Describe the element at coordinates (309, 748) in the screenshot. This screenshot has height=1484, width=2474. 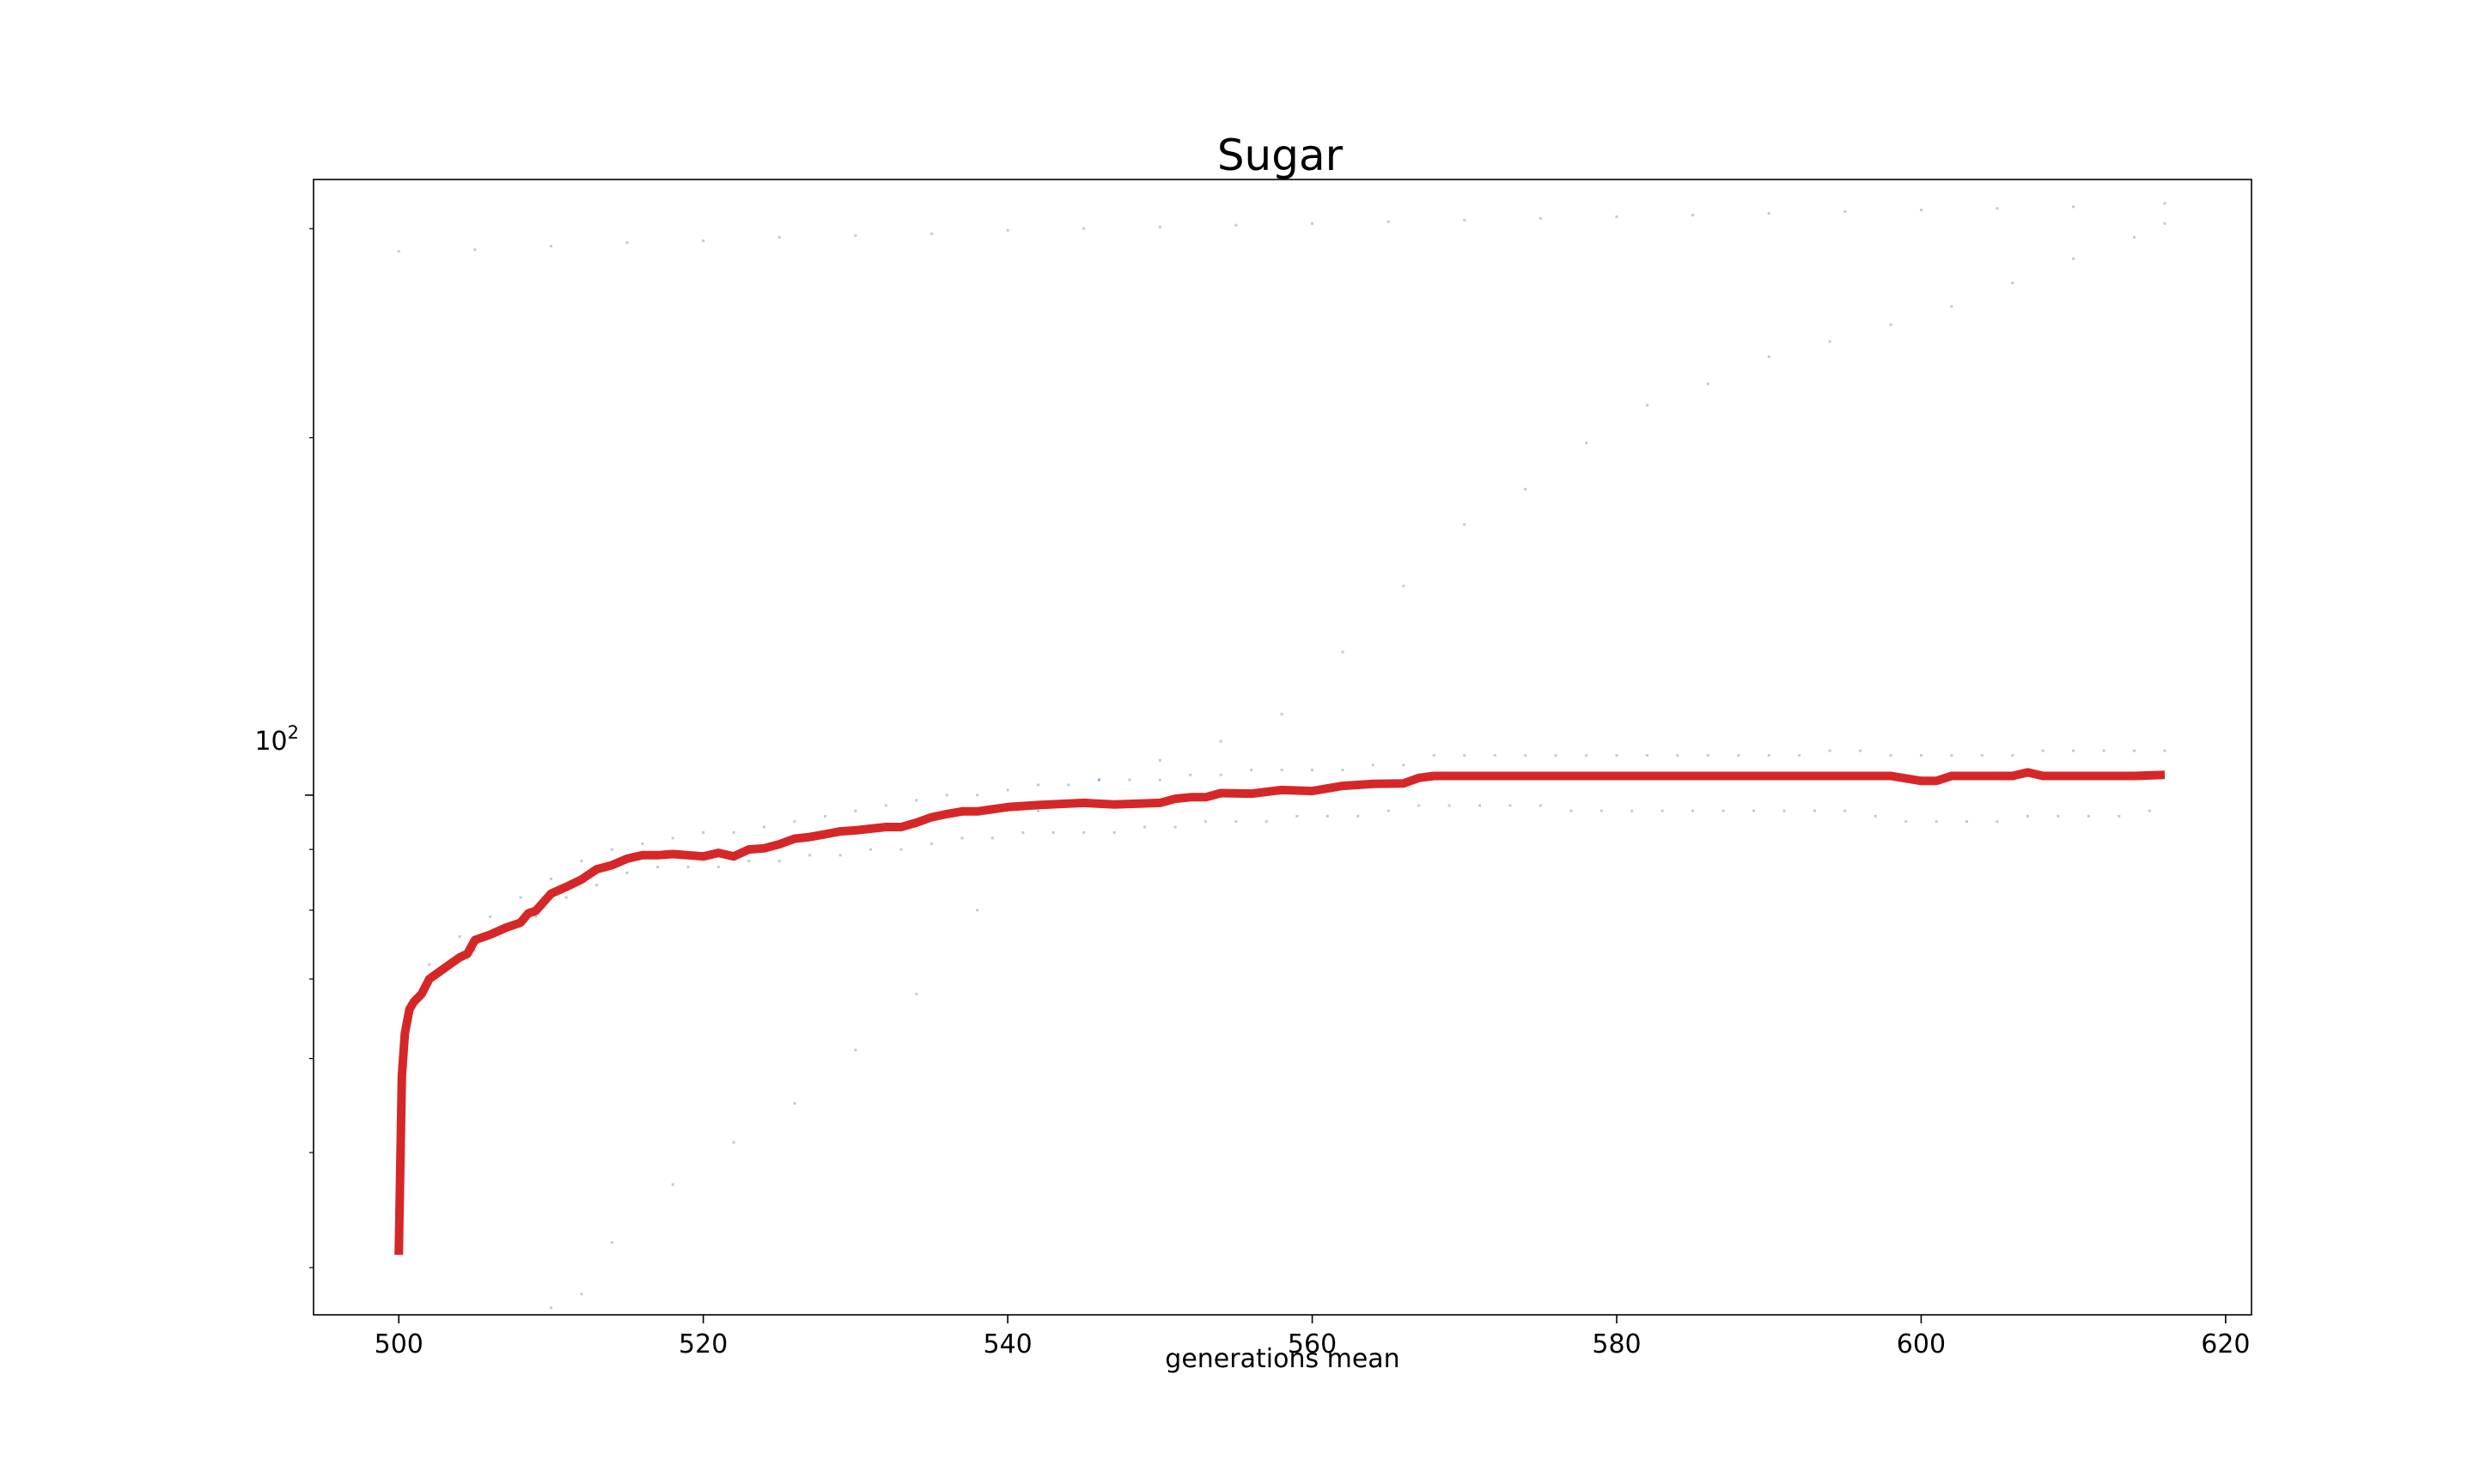
I see `y-axis` at that location.